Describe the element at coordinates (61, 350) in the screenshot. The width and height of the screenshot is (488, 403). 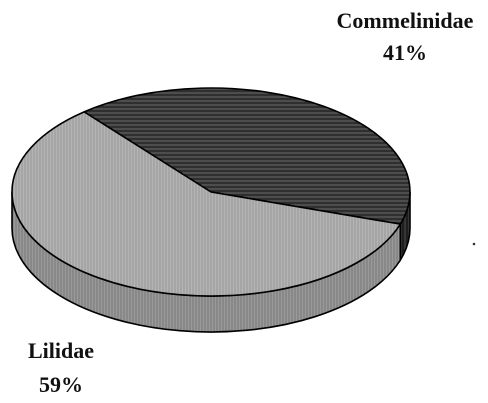
I see `slice-label-lilidae-name: Lilidae` at that location.